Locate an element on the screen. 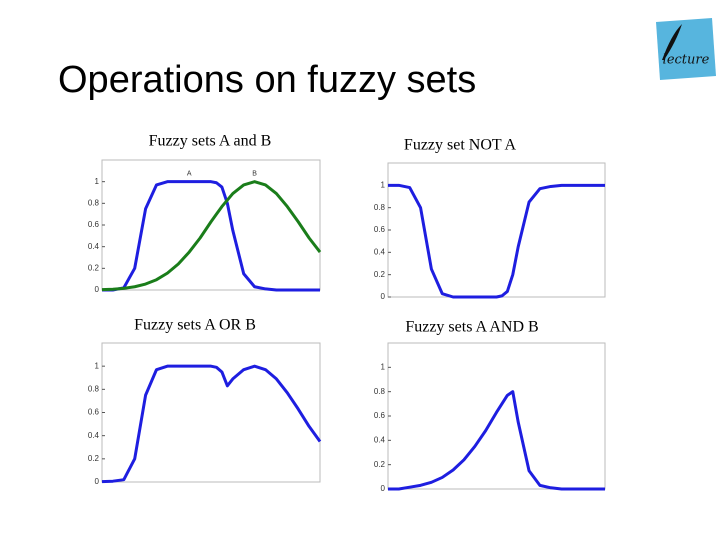 The height and width of the screenshot is (540, 720). logo-splash is located at coordinates (686, 49).